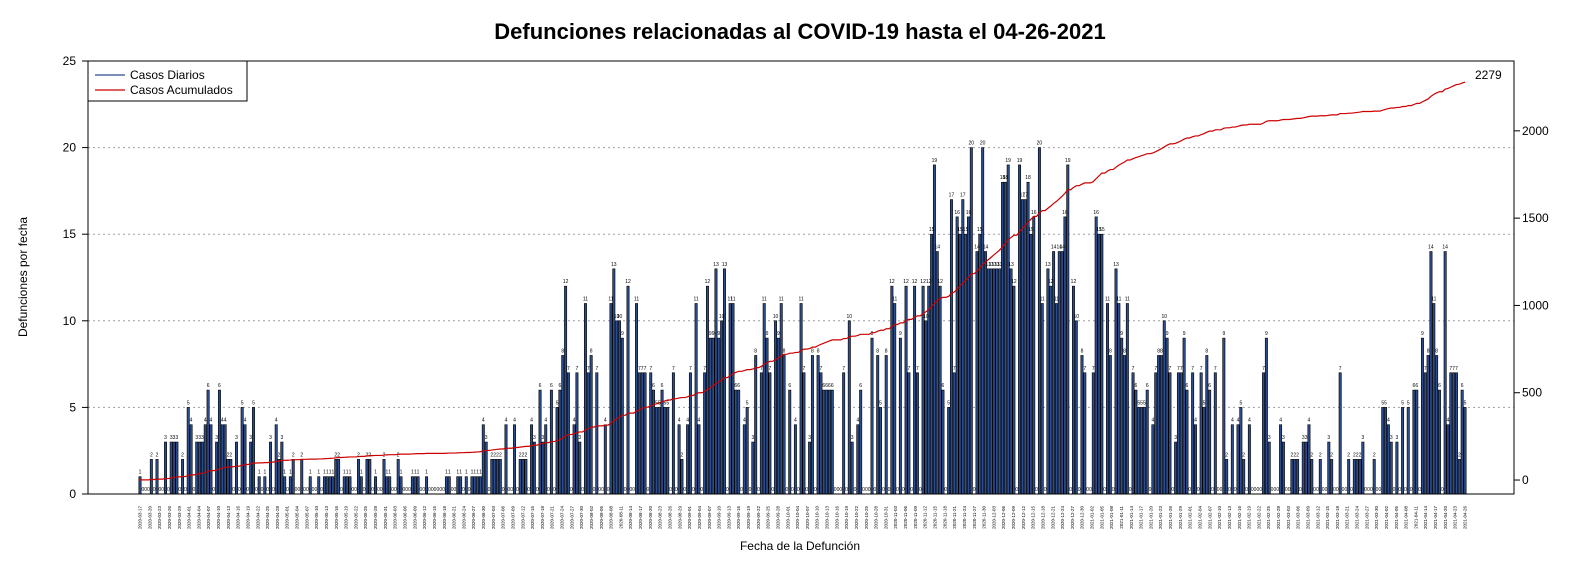 This screenshot has height=579, width=1584. Describe the element at coordinates (1052, 518) in the screenshot. I see `x-tick-label: 2020-12-21` at that location.